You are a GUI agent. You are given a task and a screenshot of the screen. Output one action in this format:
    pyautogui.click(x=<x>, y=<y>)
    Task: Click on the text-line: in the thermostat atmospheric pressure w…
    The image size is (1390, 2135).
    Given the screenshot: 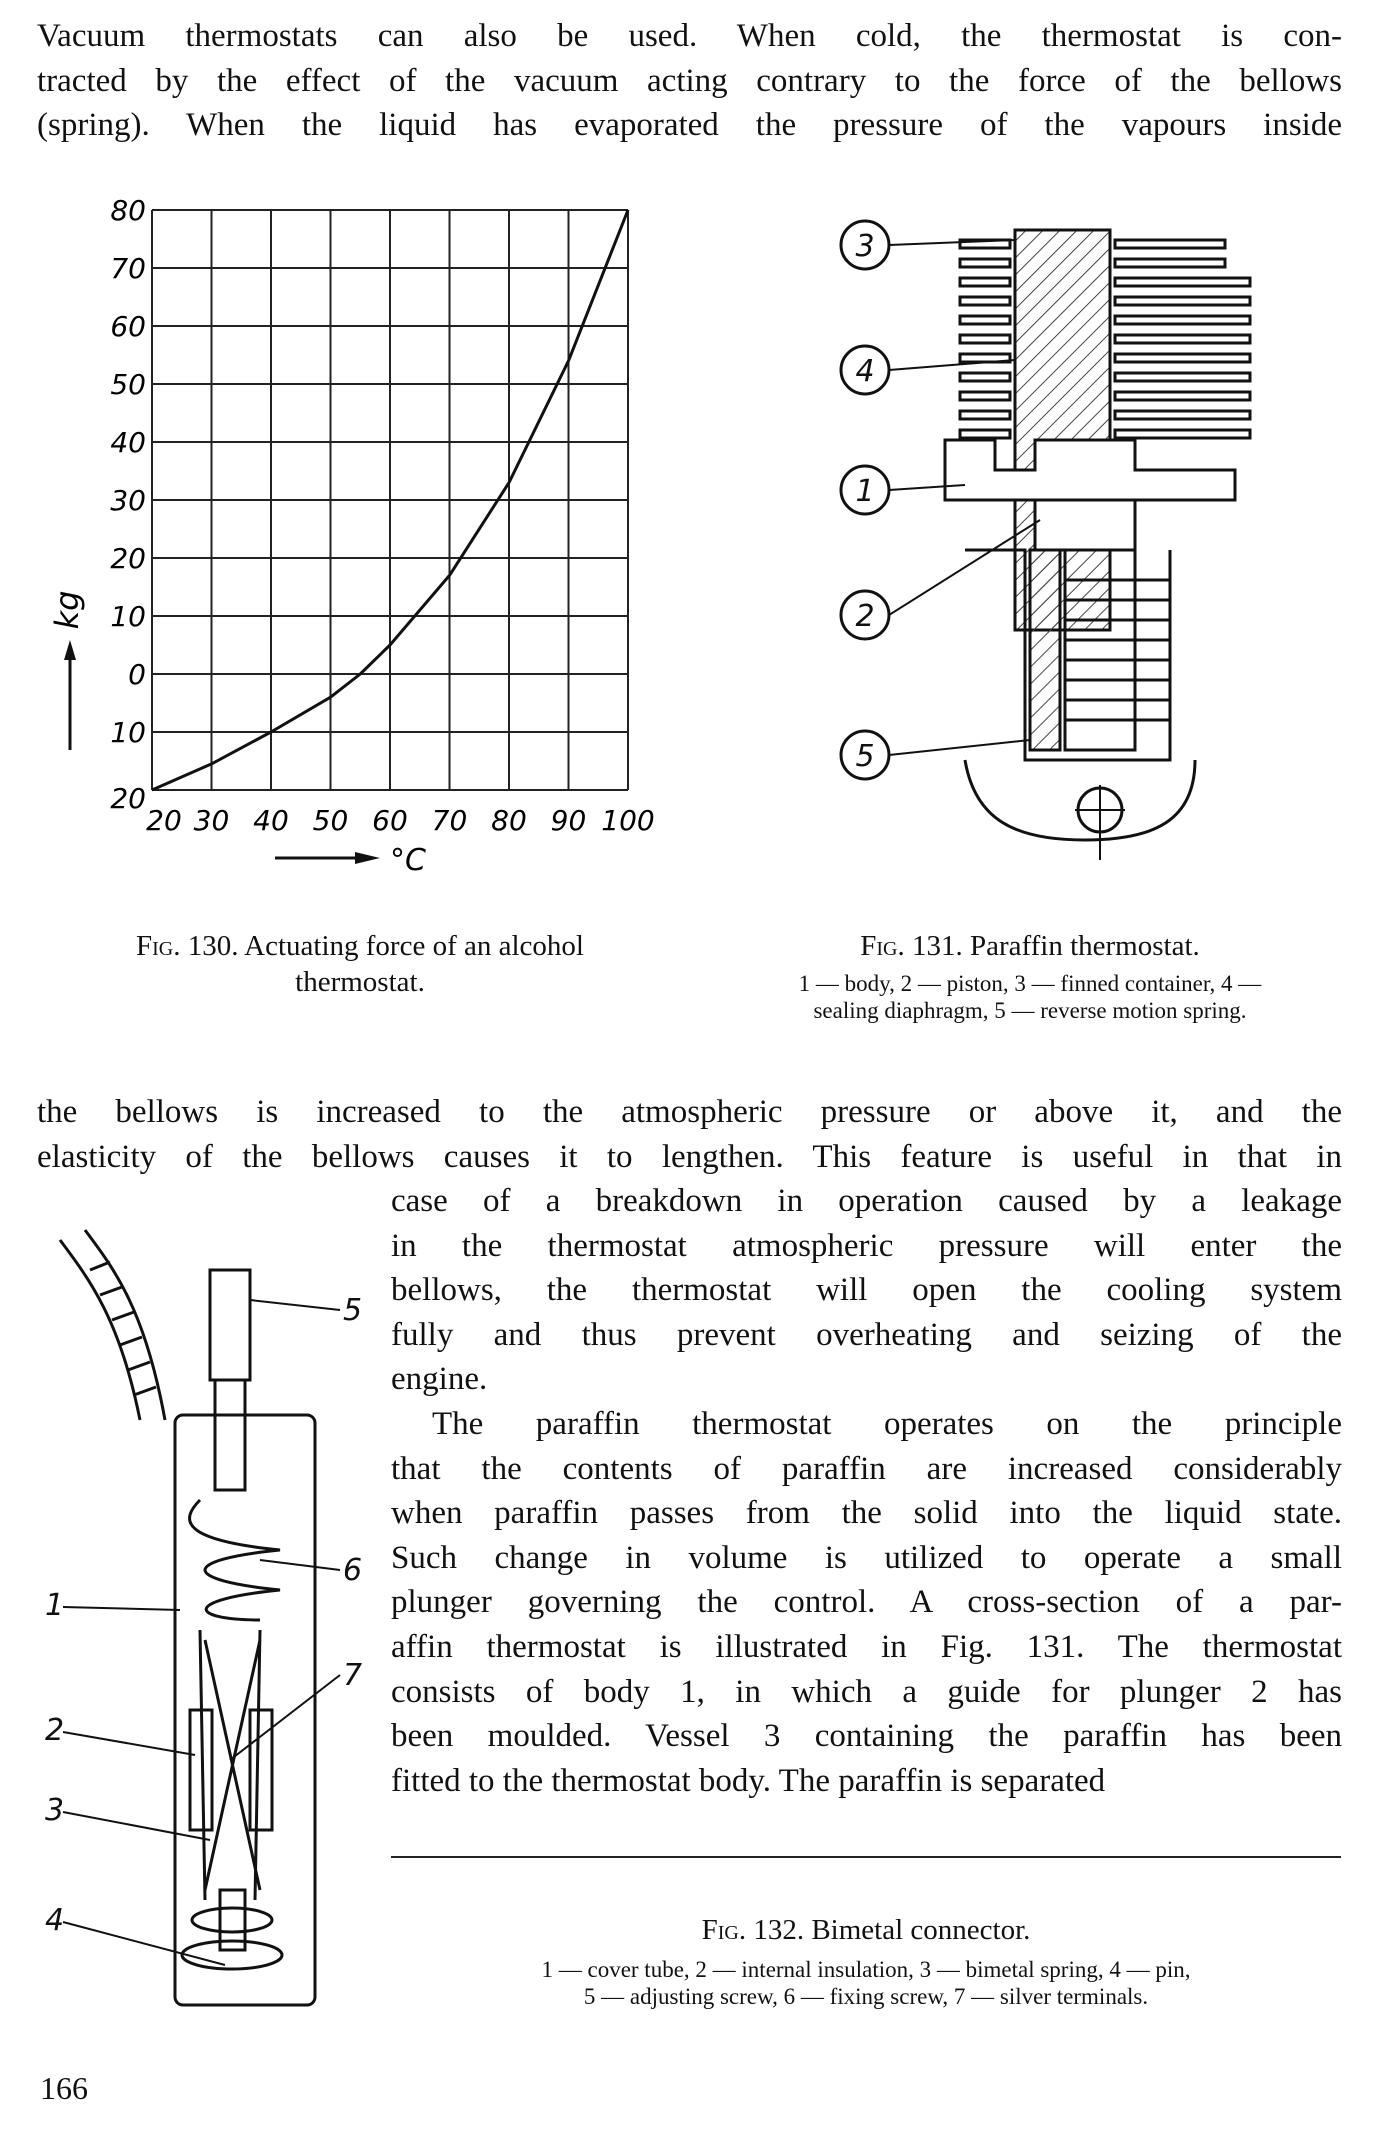 What is the action you would take?
    pyautogui.click(x=866, y=1245)
    